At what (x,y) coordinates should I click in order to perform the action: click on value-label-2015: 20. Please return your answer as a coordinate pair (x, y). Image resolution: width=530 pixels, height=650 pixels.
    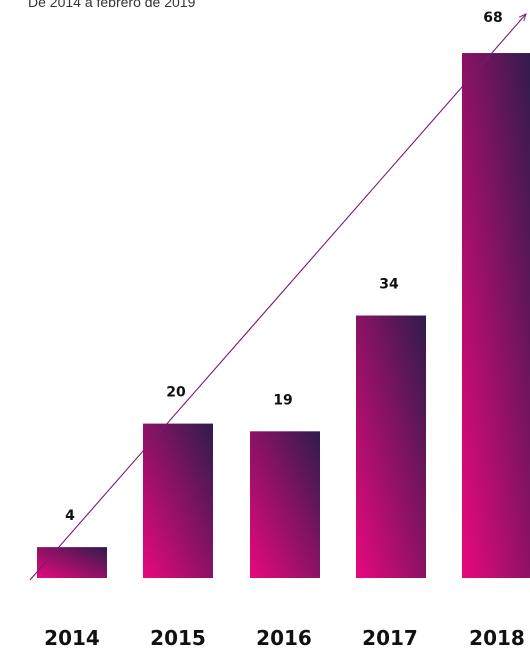
    Looking at the image, I should click on (176, 393).